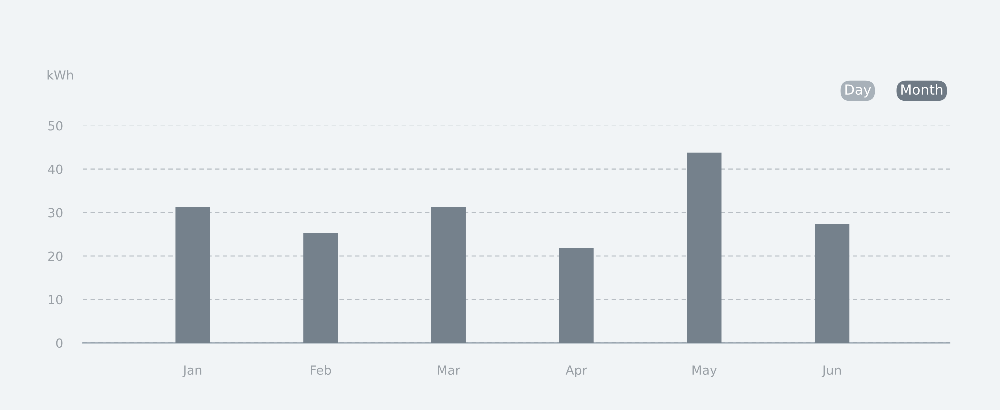 The width and height of the screenshot is (1000, 410). I want to click on x-tick-label: Apr, so click(577, 372).